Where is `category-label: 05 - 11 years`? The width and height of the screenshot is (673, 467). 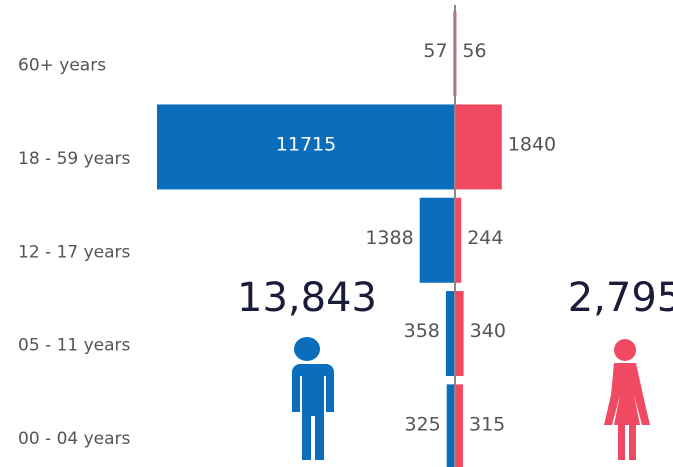
category-label: 05 - 11 years is located at coordinates (74, 346).